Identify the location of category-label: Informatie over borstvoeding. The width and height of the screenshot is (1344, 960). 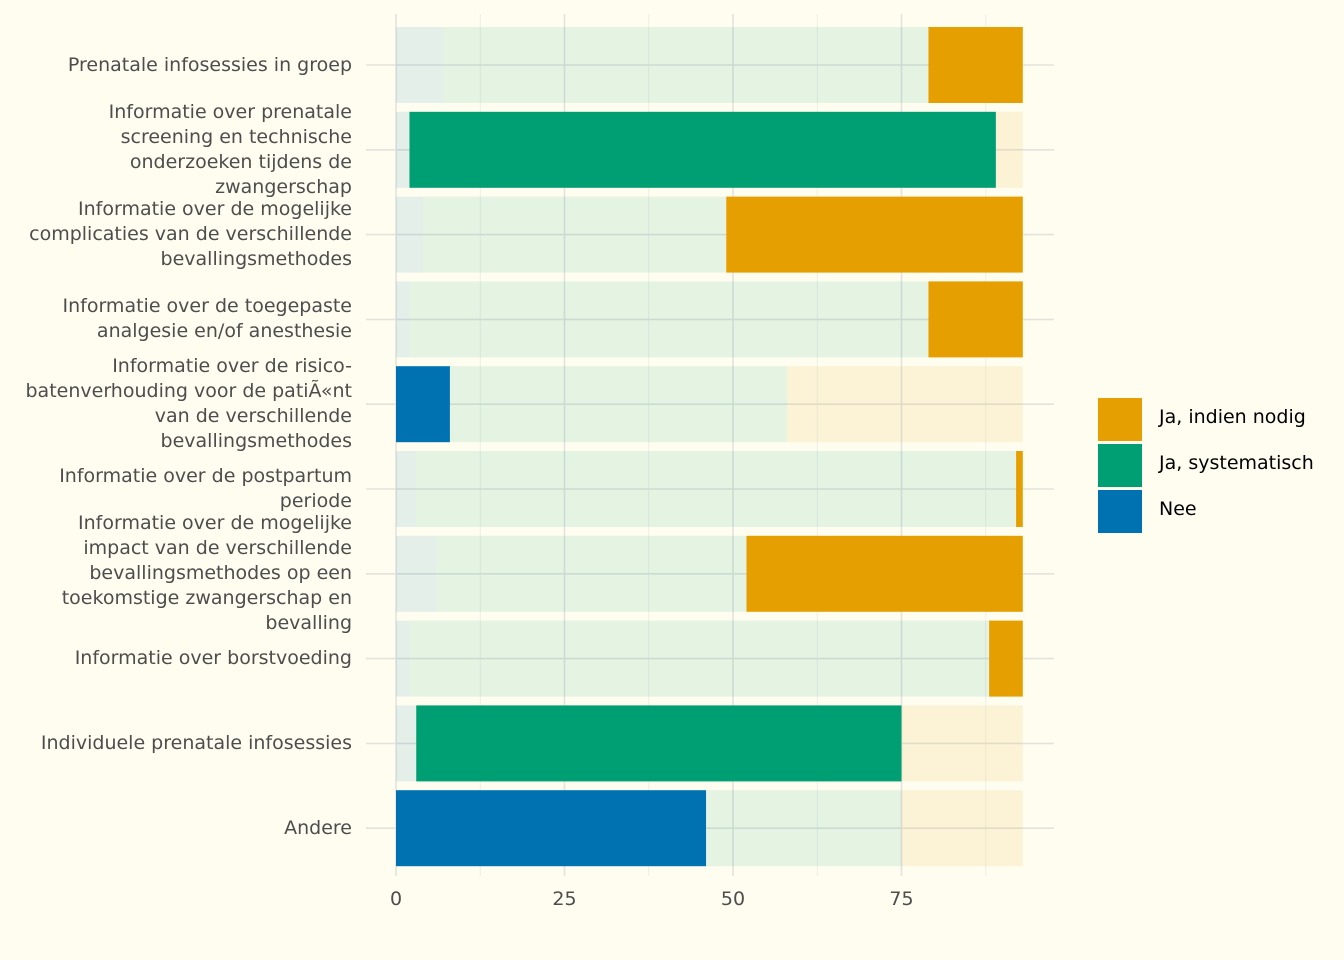
(213, 658).